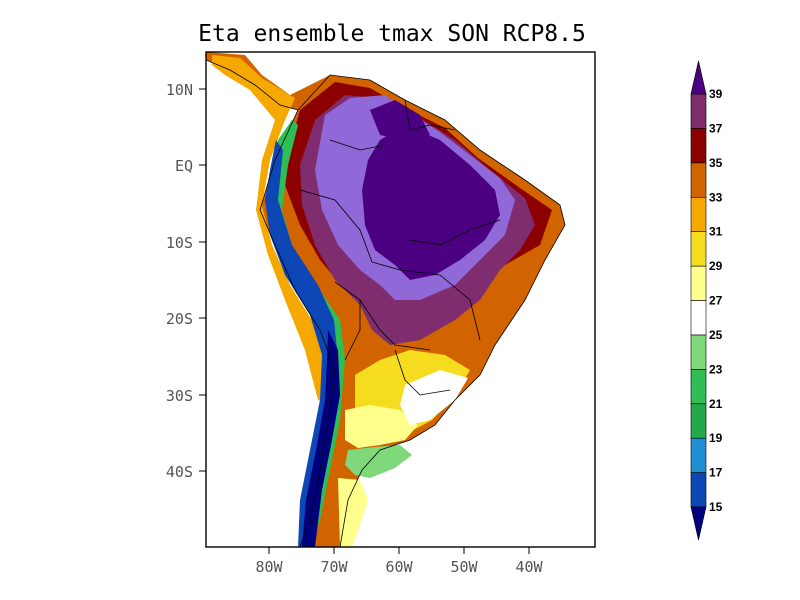 The height and width of the screenshot is (600, 800). I want to click on lon-label-50w: 50W, so click(464, 567).